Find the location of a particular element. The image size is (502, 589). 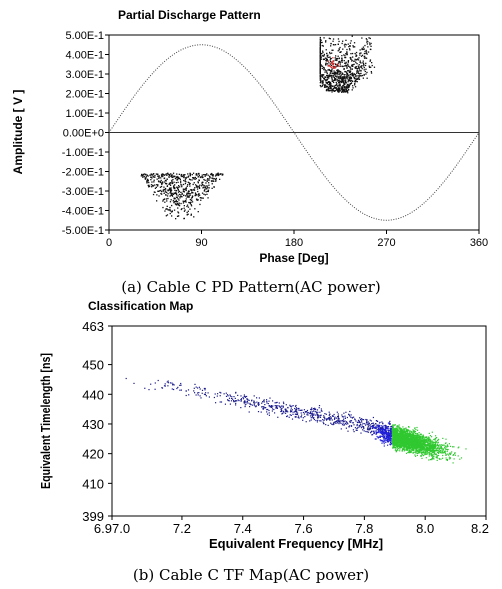

chart-b-xtick-label: 7.8 is located at coordinates (364, 528).